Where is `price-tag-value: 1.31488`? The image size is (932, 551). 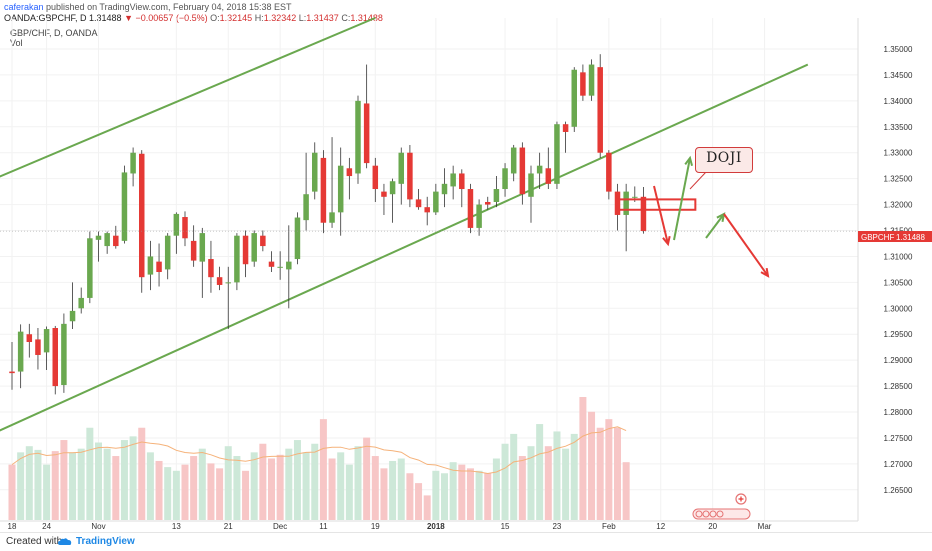
price-tag-value: 1.31488 is located at coordinates (910, 237).